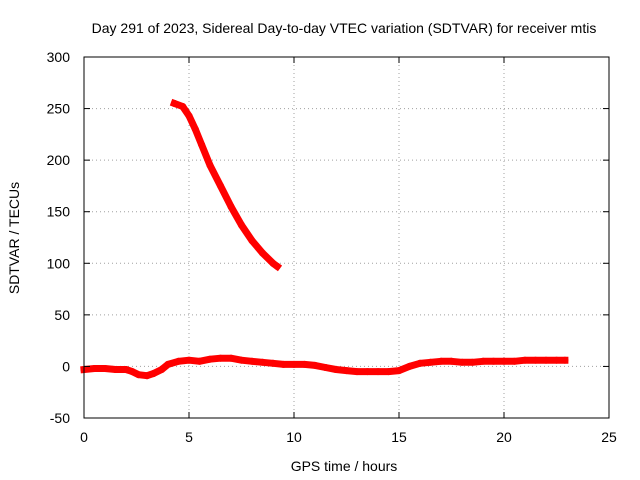 This screenshot has width=640, height=480. I want to click on x-tick-label: 20, so click(504, 437).